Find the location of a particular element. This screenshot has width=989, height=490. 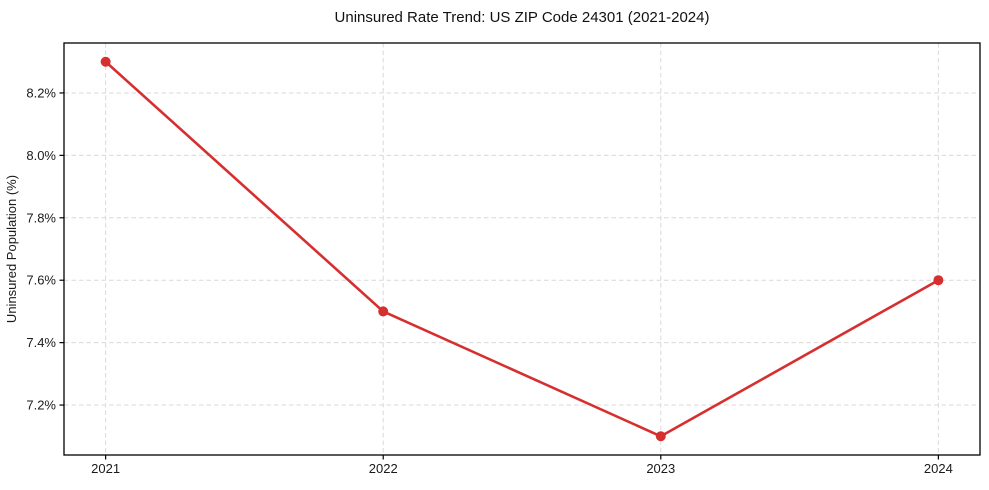

y-axis-label: Uninsured Population (%) is located at coordinates (11, 249).